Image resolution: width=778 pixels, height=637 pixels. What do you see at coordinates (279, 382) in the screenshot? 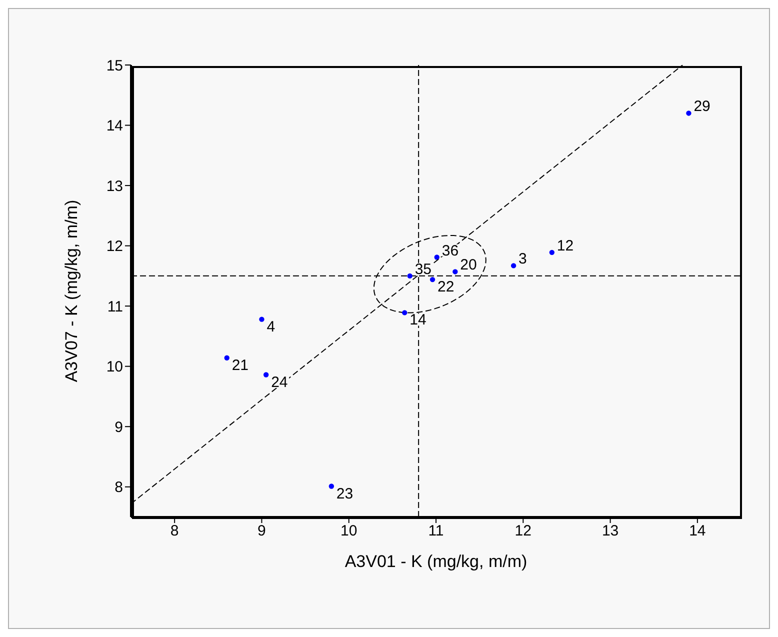
I see `annotation: 24` at bounding box center [279, 382].